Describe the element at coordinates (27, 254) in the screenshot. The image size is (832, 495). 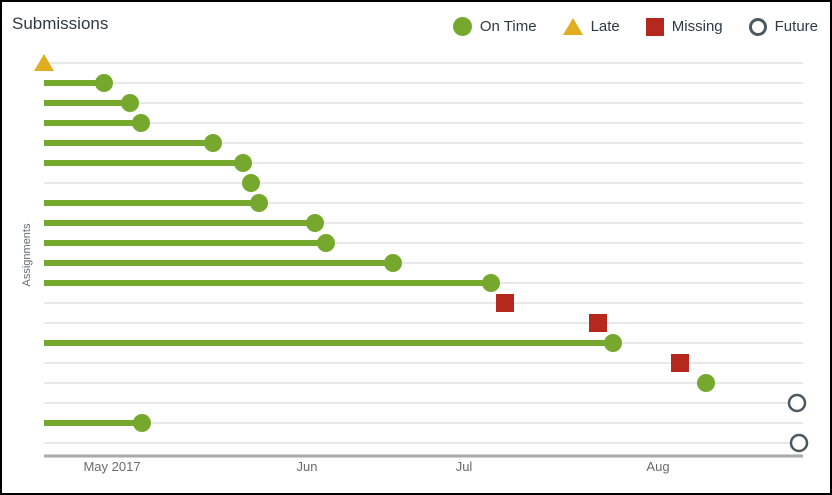
I see `y-axis-label: Assignments` at that location.